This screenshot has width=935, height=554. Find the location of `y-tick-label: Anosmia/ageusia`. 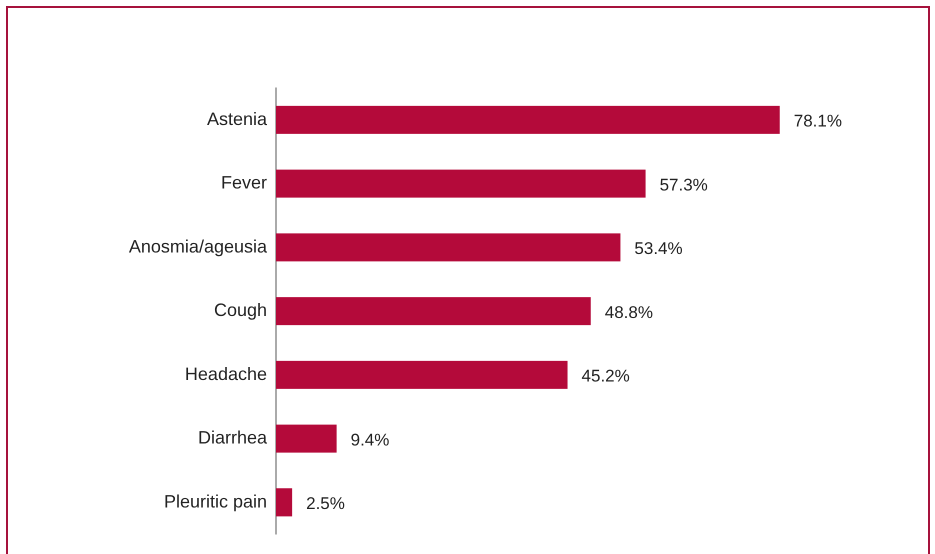

y-tick-label: Anosmia/ageusia is located at coordinates (198, 246).